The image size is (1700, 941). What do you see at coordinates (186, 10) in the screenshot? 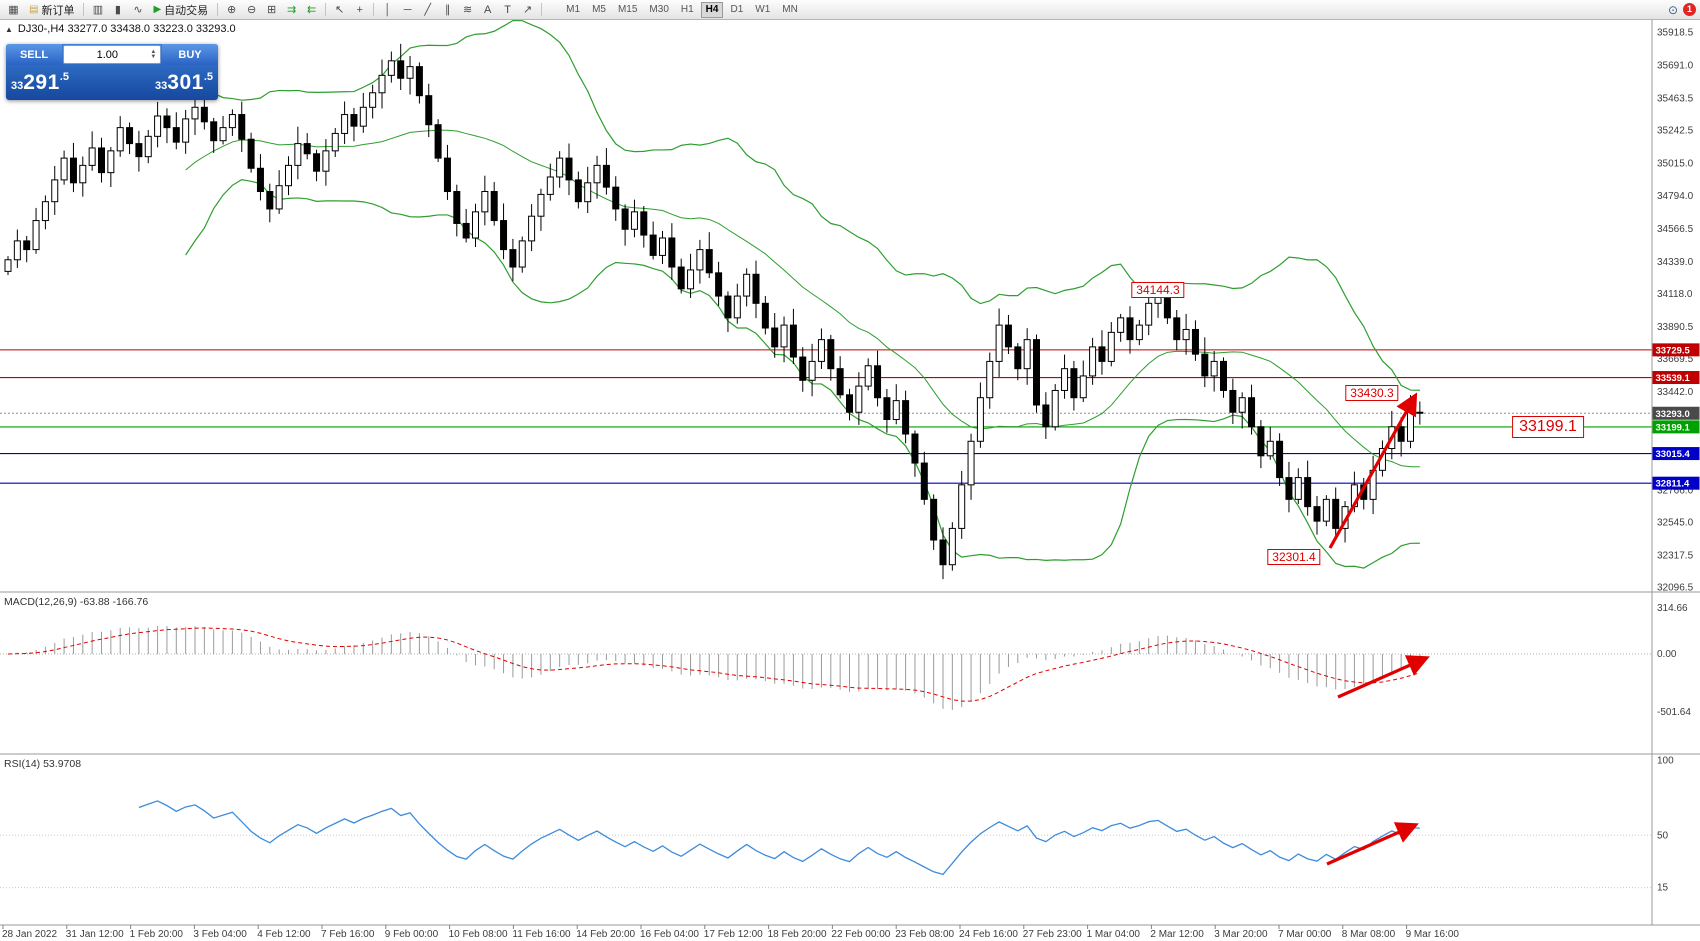
I see `auto-trading-button-label: 自动交易` at bounding box center [186, 10].